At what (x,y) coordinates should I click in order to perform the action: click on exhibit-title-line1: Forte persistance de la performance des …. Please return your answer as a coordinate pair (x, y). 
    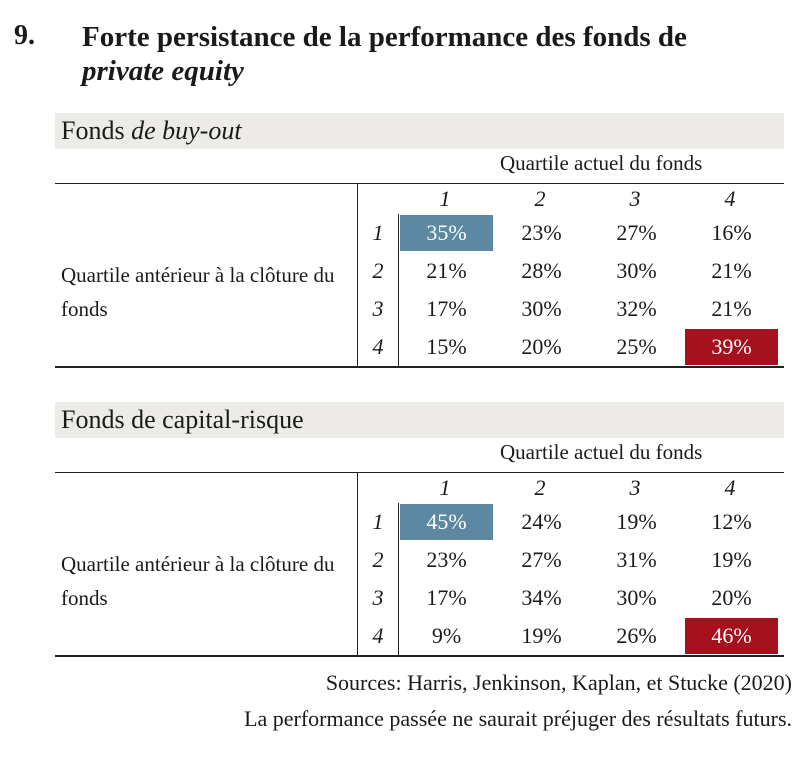
    Looking at the image, I should click on (384, 37).